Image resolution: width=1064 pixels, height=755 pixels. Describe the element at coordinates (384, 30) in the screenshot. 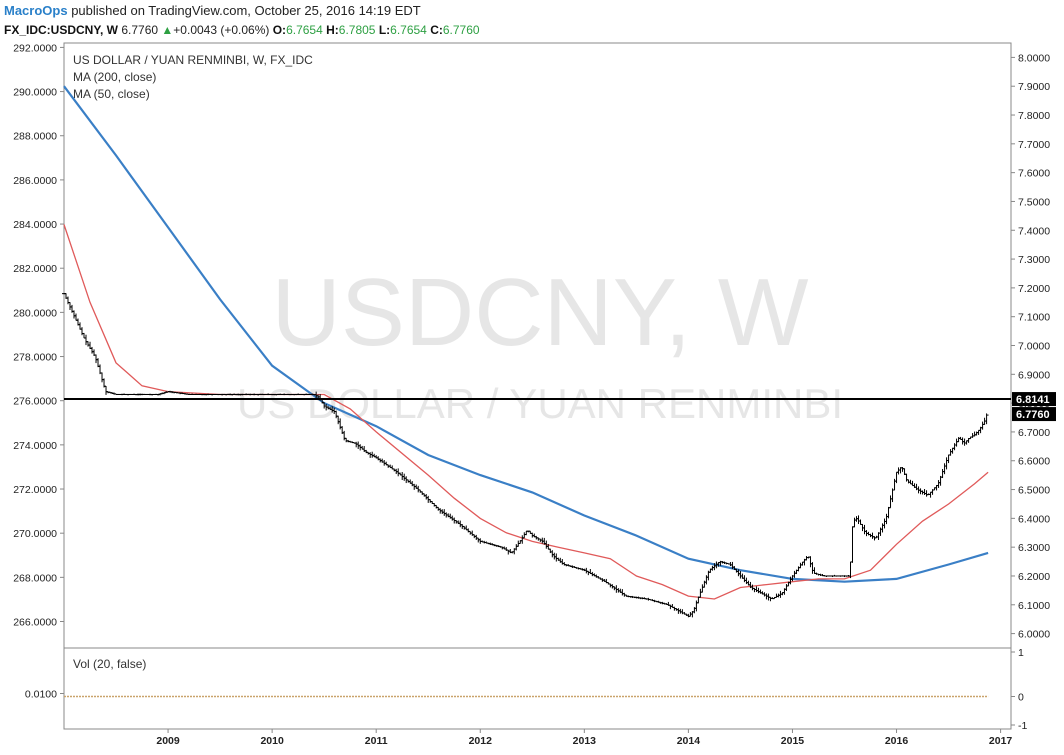

I see `low-label: L:` at that location.